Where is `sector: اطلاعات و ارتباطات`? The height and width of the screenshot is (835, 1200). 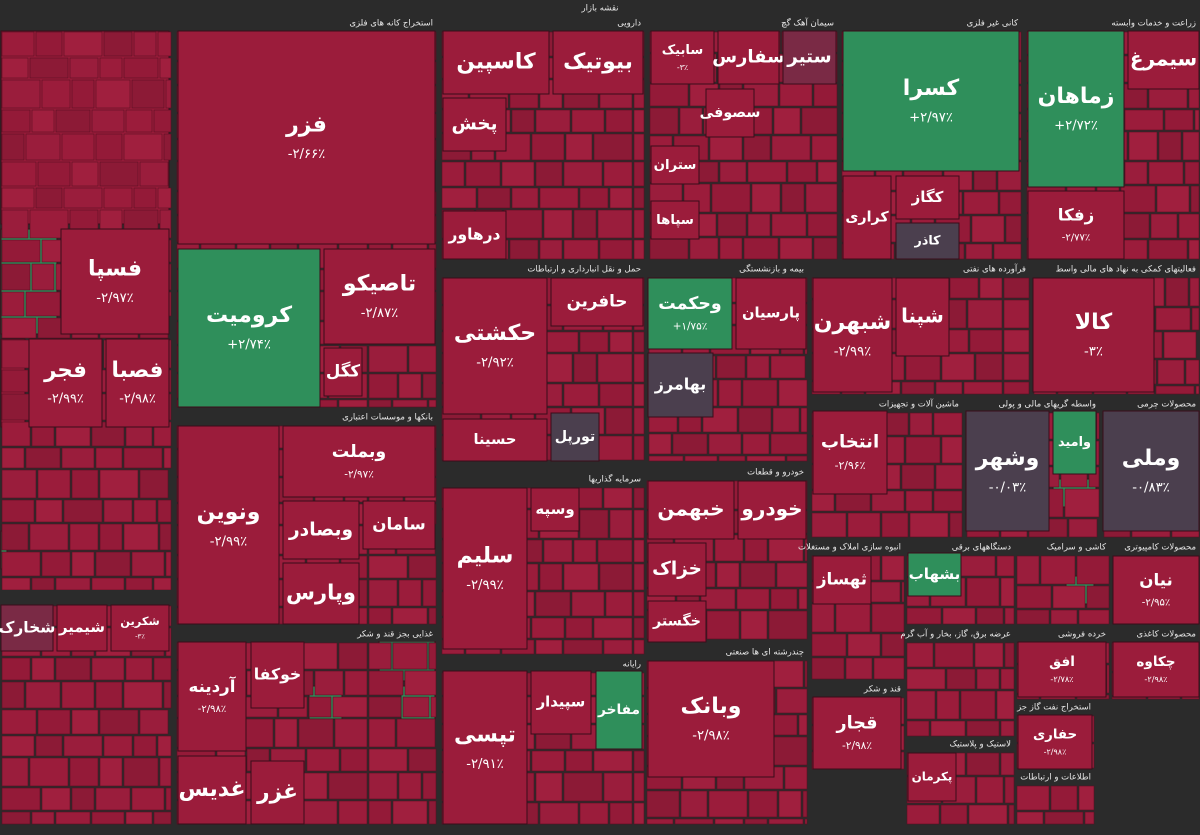 sector: اطلاعات و ارتباطات is located at coordinates (1055, 797).